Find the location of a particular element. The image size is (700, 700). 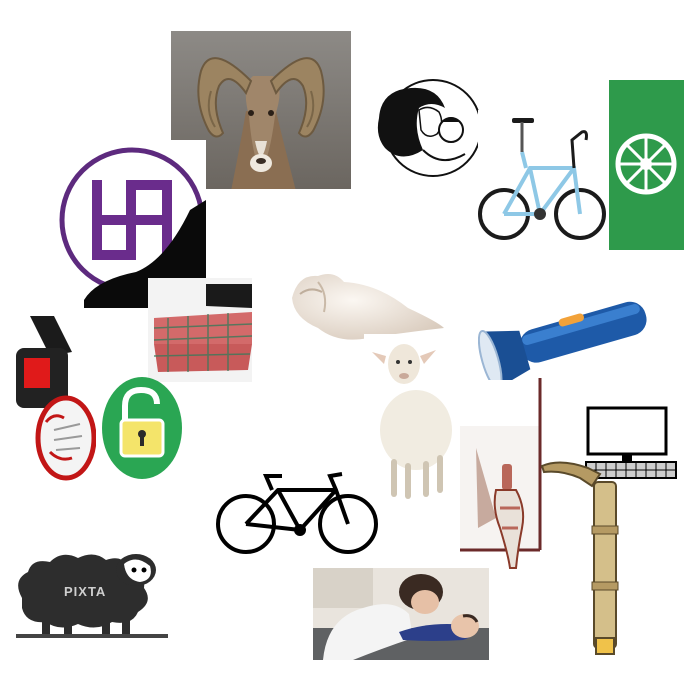

dharma-wheel-icon is located at coordinates (646, 165).